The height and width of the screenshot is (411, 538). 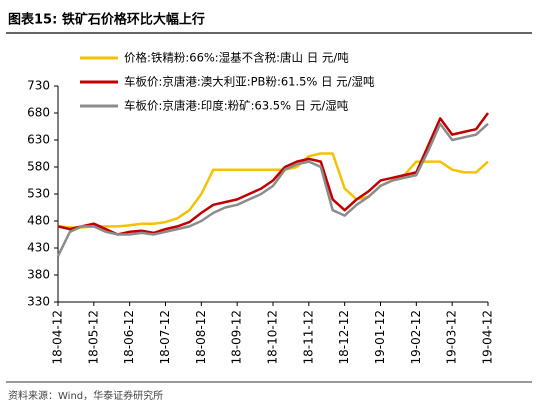 I want to click on y-tick-label: 730, so click(x=38, y=86).